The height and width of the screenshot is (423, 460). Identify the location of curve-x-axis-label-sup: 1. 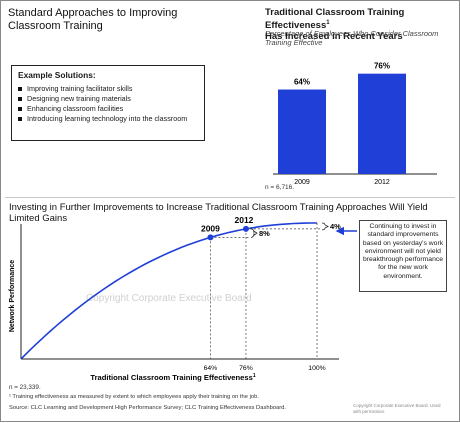
(254, 376).